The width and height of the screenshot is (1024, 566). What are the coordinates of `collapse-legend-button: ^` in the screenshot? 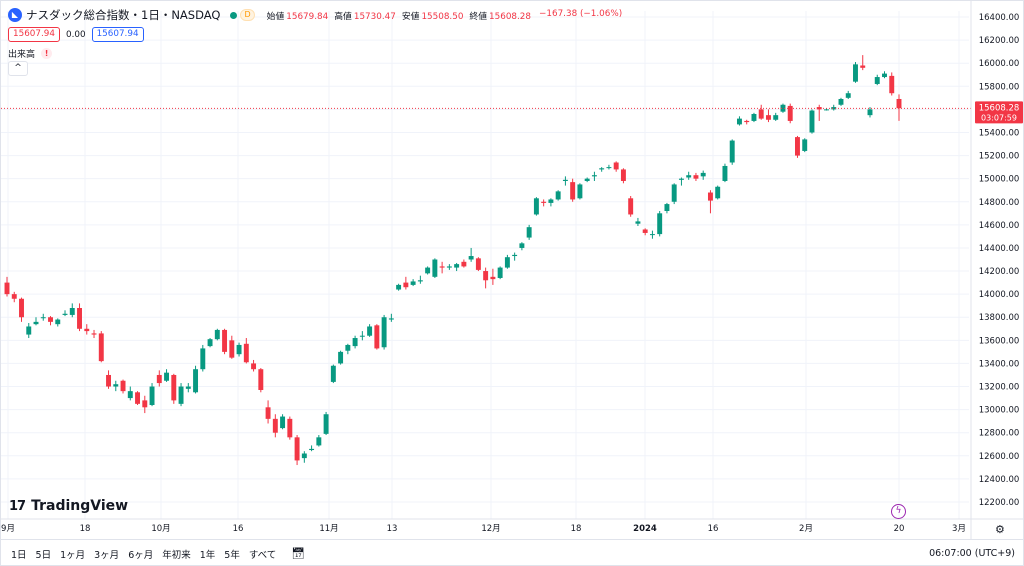 It's located at (18, 68).